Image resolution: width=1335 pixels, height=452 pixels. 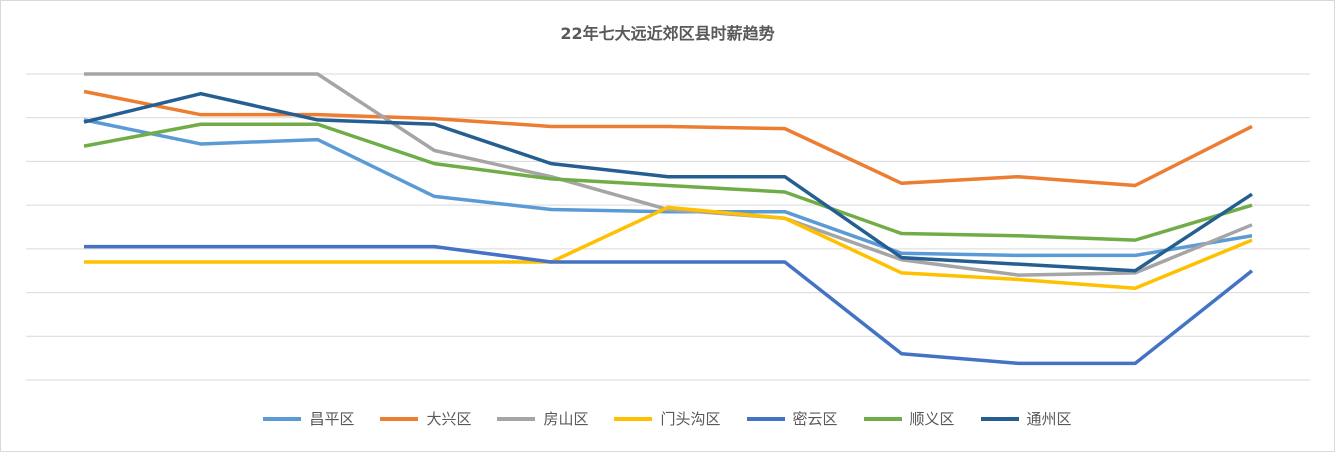 I want to click on legend-item-6: 顺义区, so click(x=909, y=418).